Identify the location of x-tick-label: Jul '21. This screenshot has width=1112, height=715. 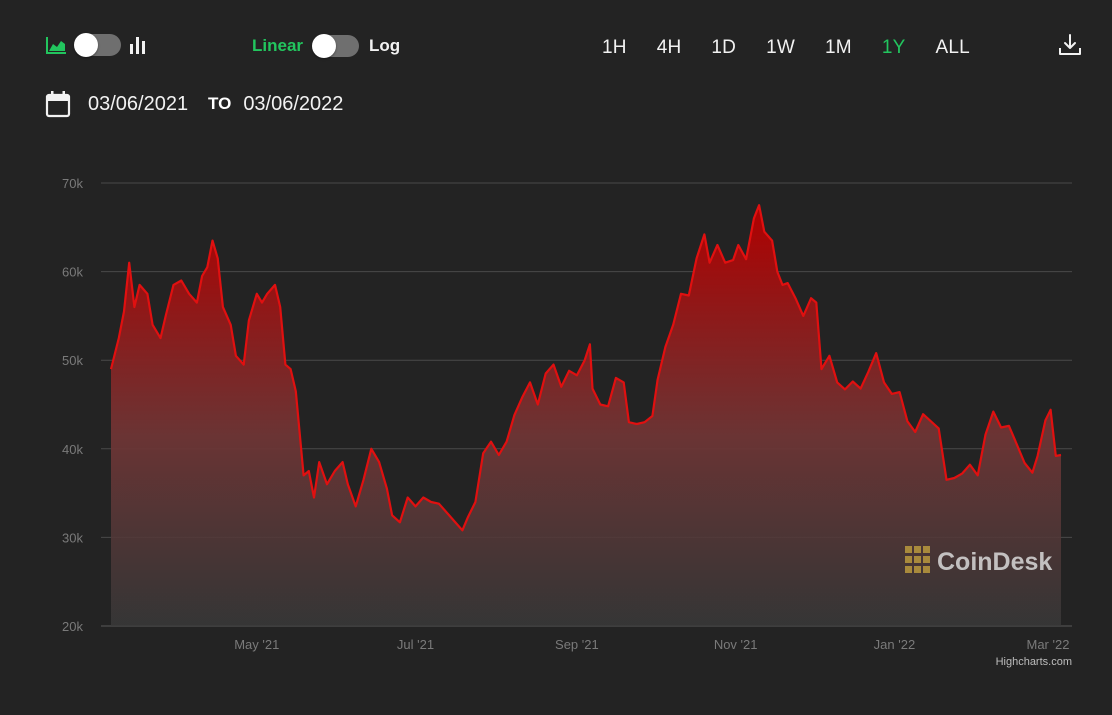
(415, 644).